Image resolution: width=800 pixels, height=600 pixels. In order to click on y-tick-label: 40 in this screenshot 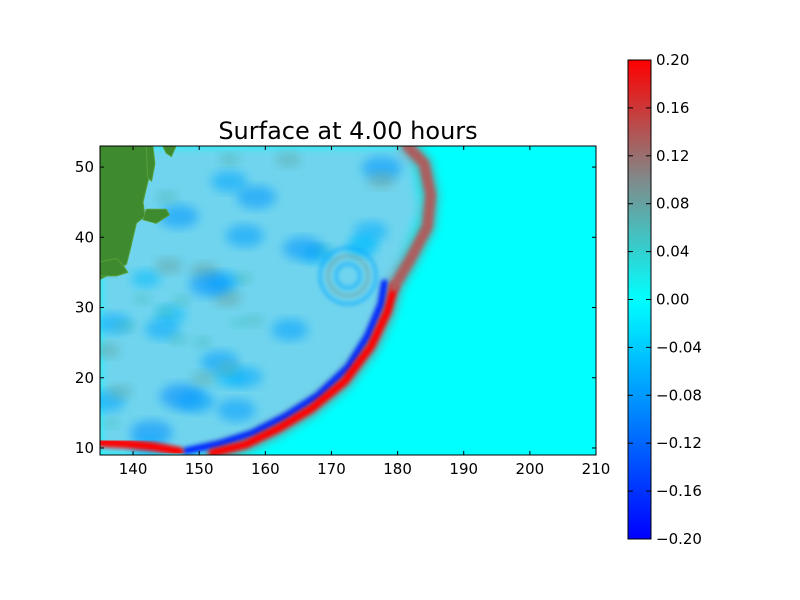, I will do `click(84, 237)`.